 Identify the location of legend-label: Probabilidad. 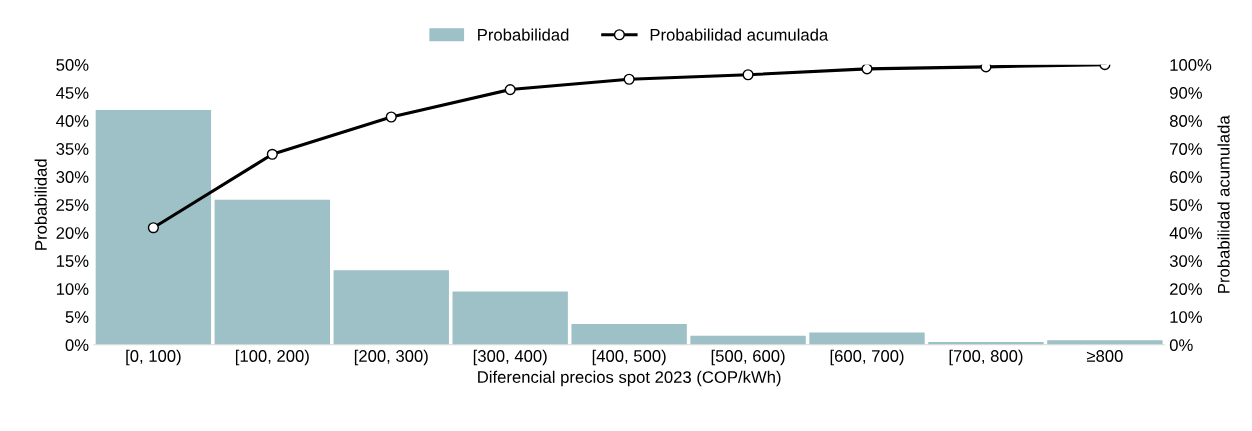
(523, 34).